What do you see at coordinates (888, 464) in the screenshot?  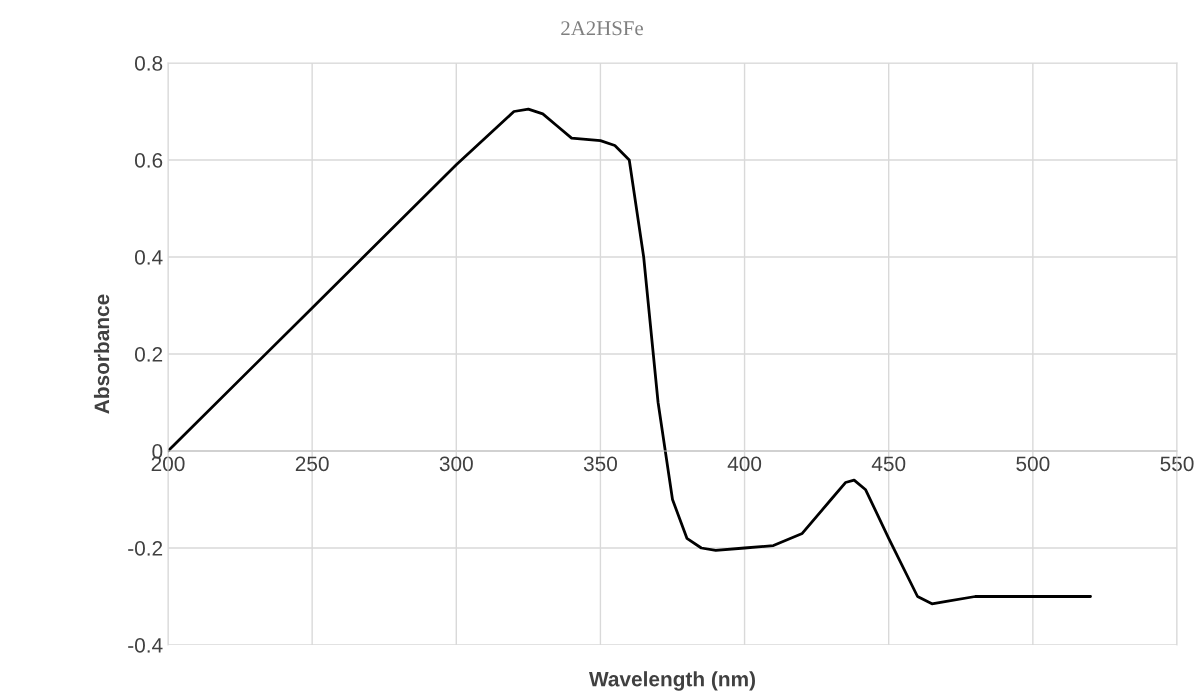 I see `x-tick-label: 450` at bounding box center [888, 464].